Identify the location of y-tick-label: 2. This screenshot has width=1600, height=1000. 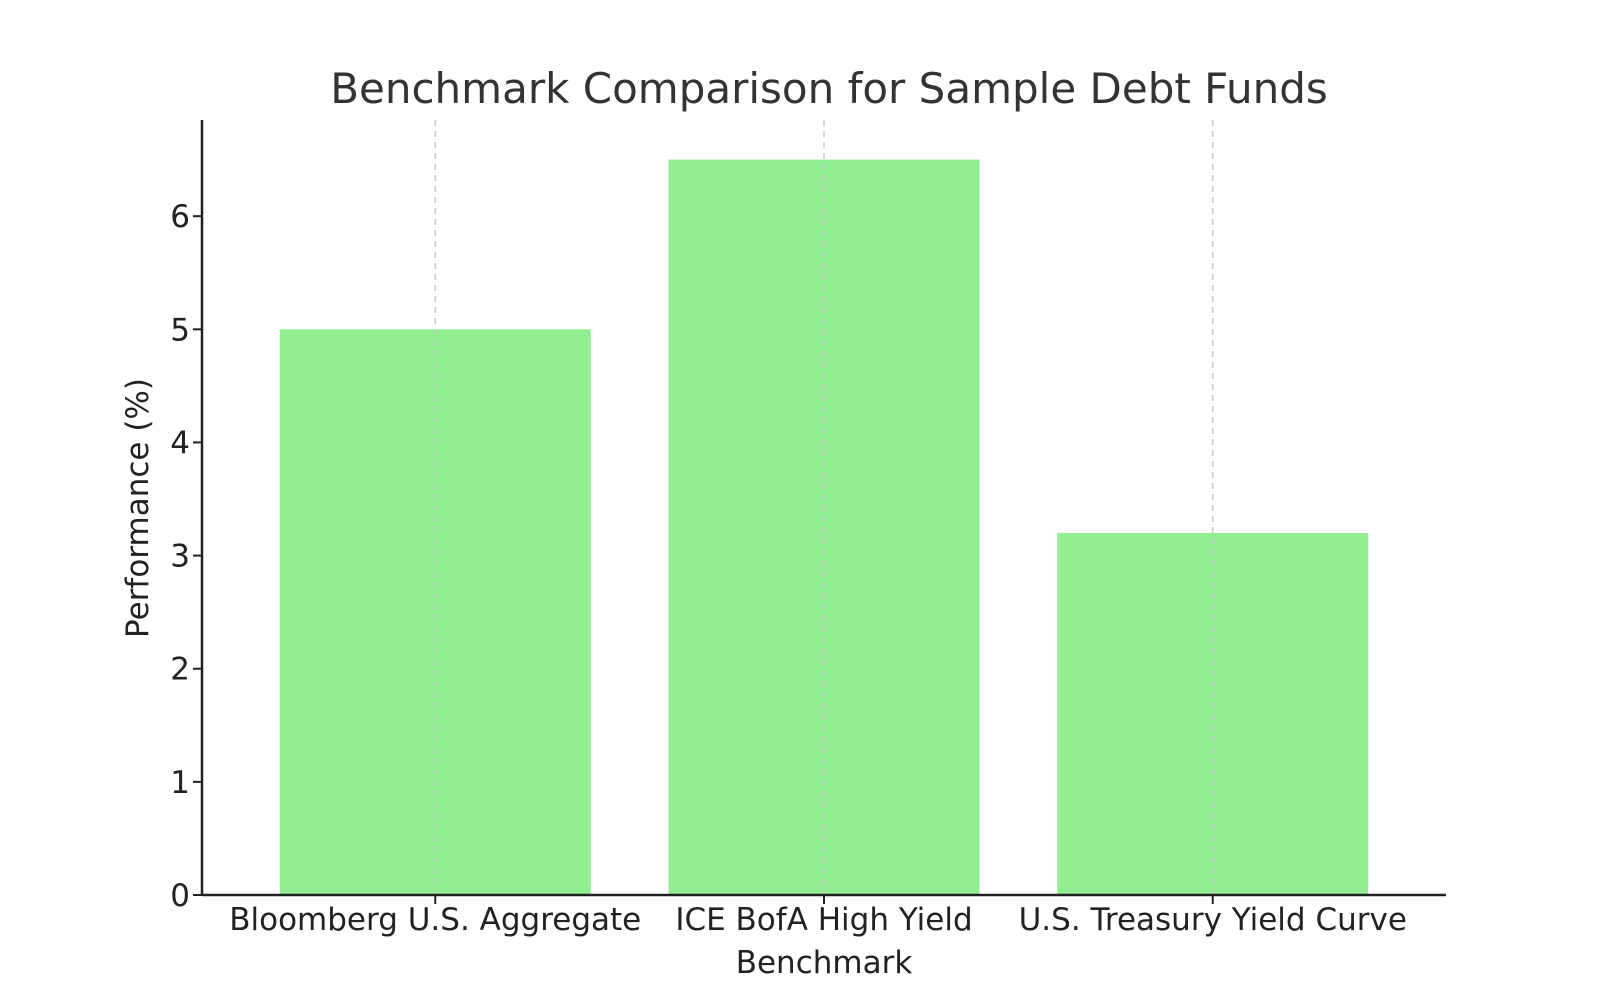
(180, 670).